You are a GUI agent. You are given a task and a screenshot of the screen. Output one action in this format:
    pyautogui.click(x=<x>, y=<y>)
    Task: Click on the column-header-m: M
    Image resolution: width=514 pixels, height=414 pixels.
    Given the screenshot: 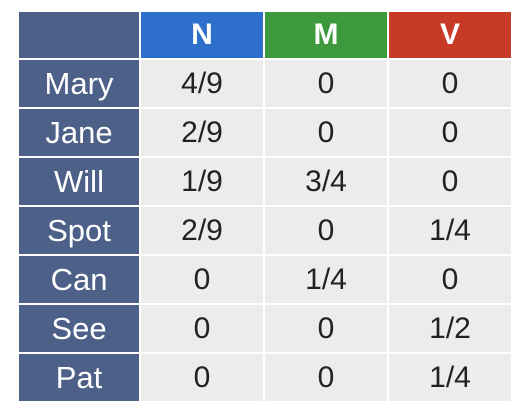 What is the action you would take?
    pyautogui.click(x=326, y=35)
    